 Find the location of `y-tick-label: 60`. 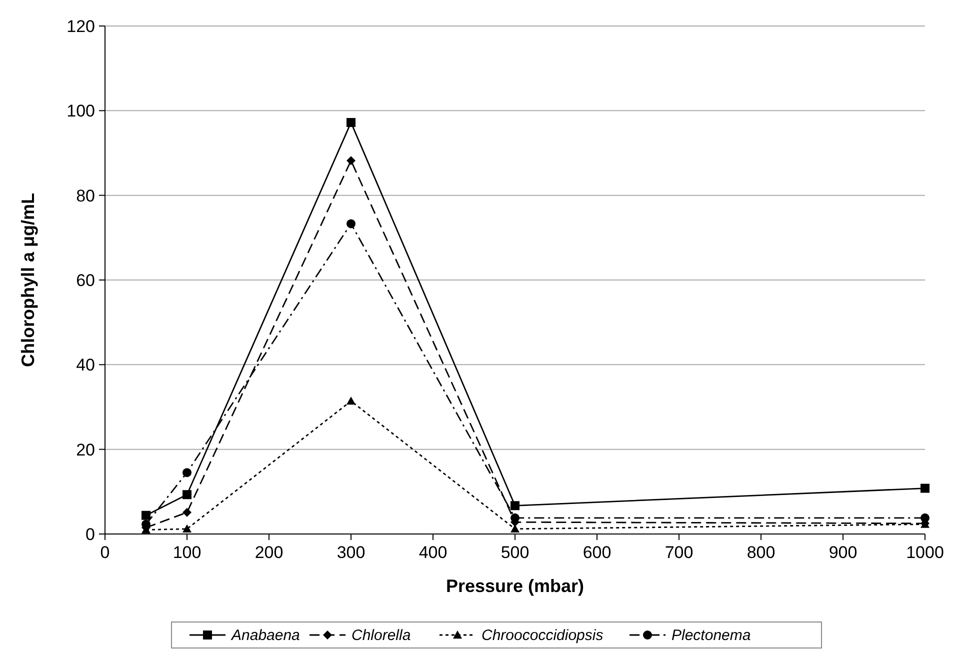

y-tick-label: 60 is located at coordinates (85, 280).